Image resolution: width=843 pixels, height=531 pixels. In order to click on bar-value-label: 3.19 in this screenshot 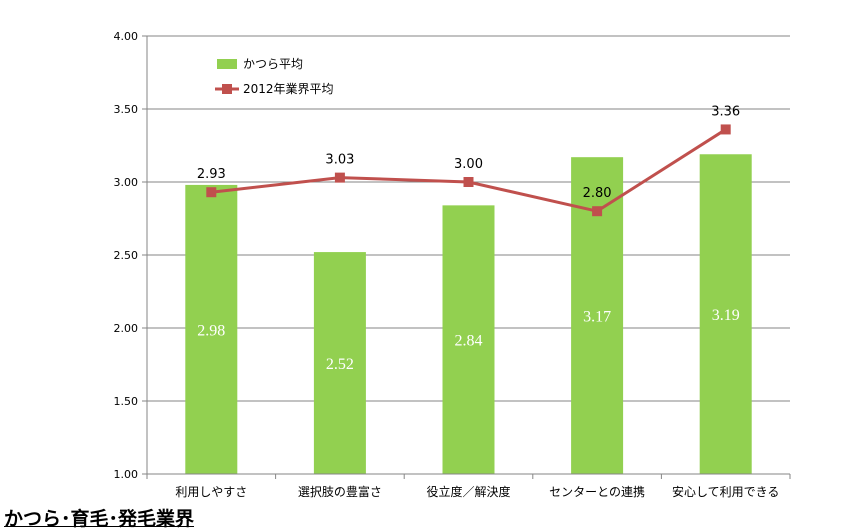, I will do `click(726, 315)`.